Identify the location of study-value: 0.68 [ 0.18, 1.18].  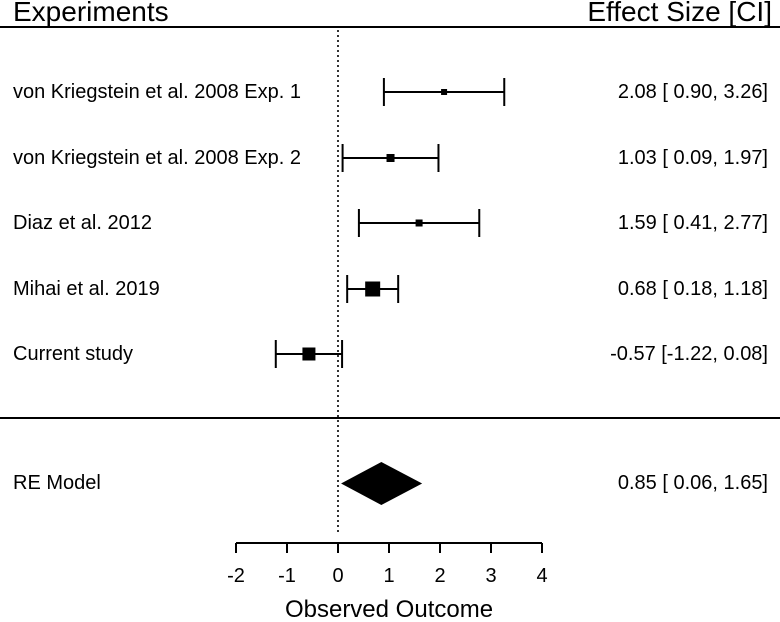
(692, 289).